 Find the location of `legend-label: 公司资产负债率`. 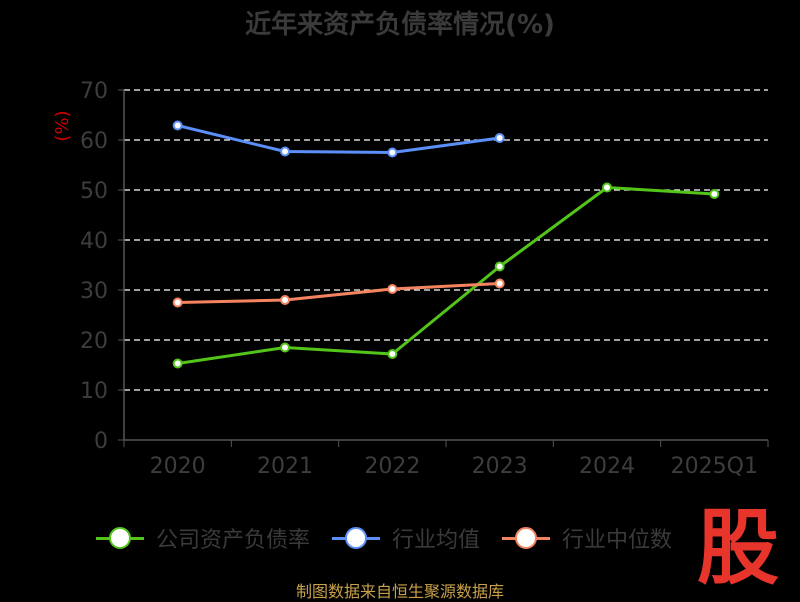

legend-label: 公司资产负债率 is located at coordinates (233, 540).